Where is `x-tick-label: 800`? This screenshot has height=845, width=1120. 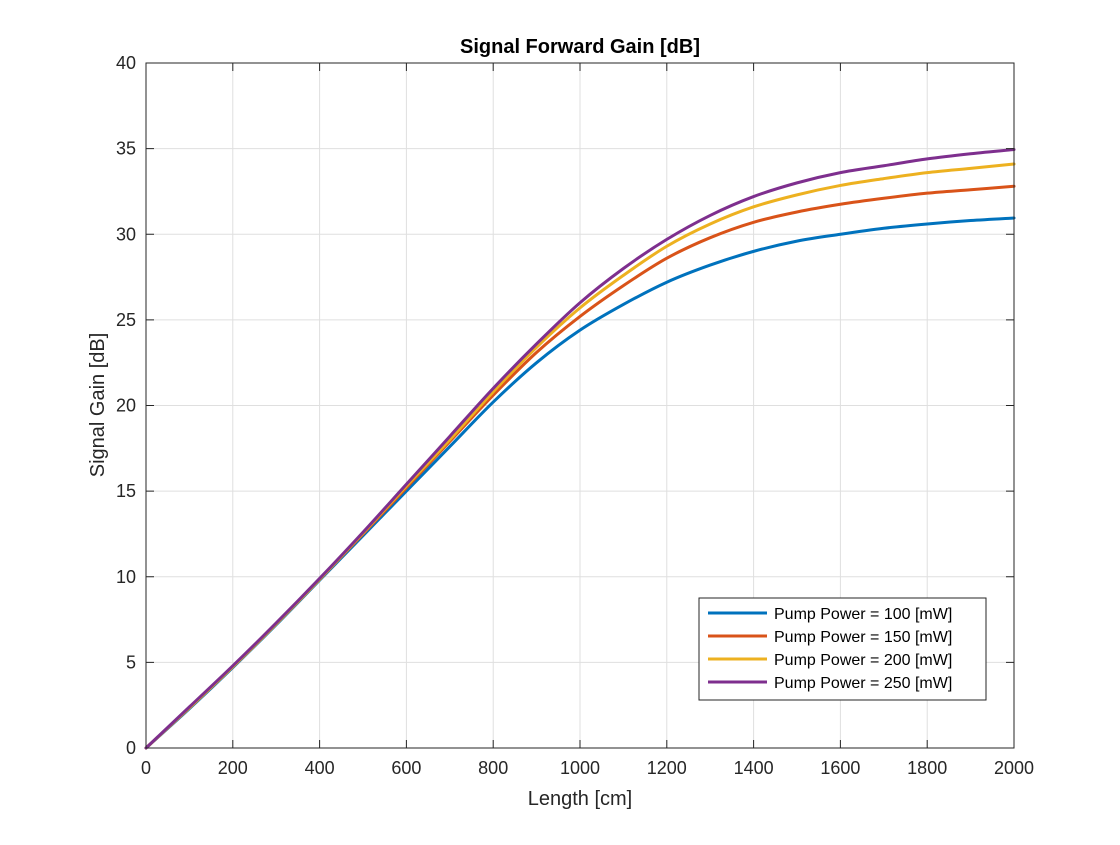
x-tick-label: 800 is located at coordinates (493, 768).